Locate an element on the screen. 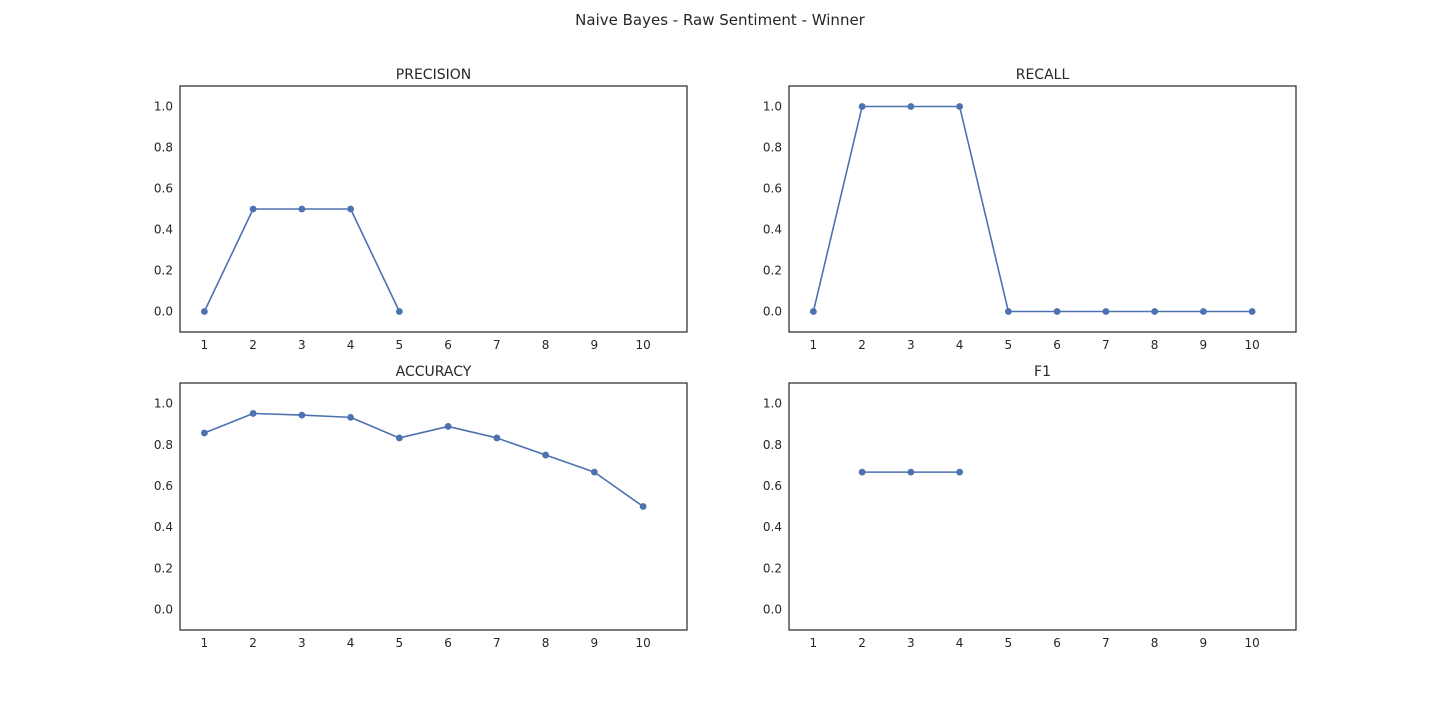  recall-xtick-label: 5 is located at coordinates (1009, 345).